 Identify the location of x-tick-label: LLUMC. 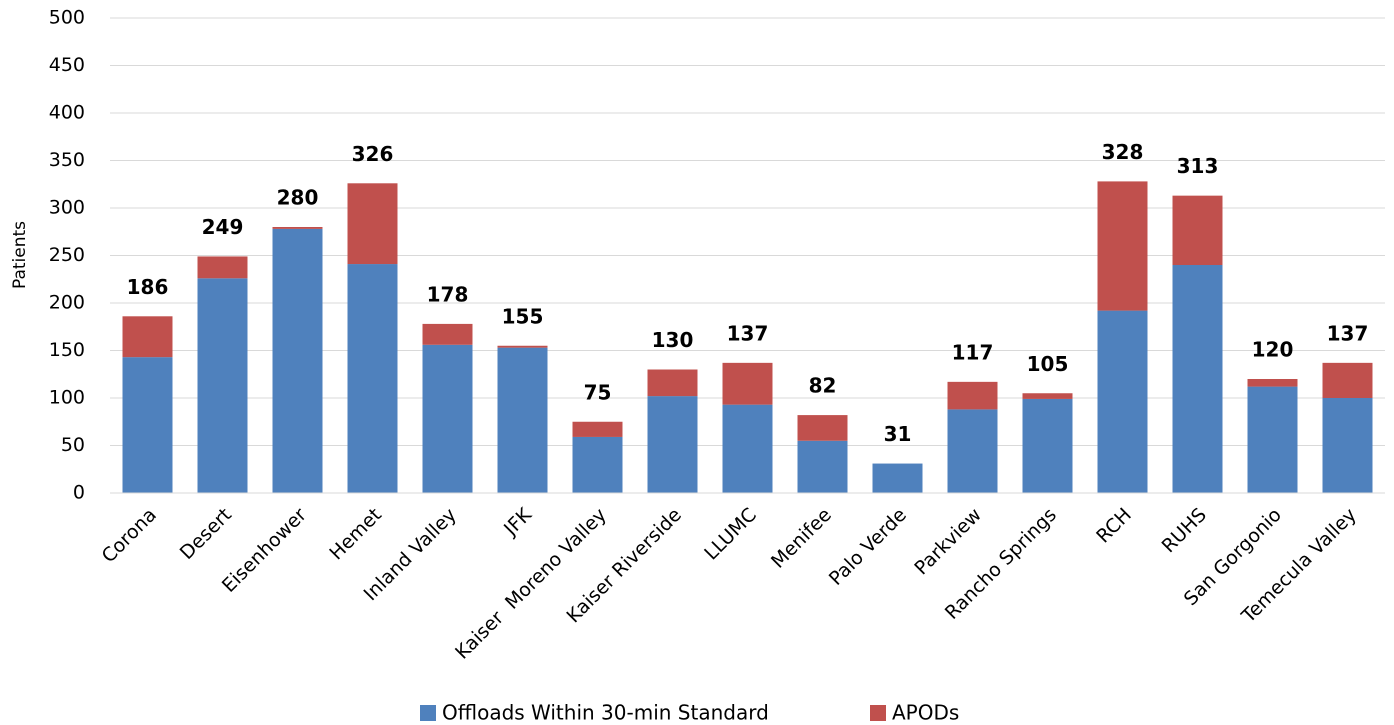
(730, 534).